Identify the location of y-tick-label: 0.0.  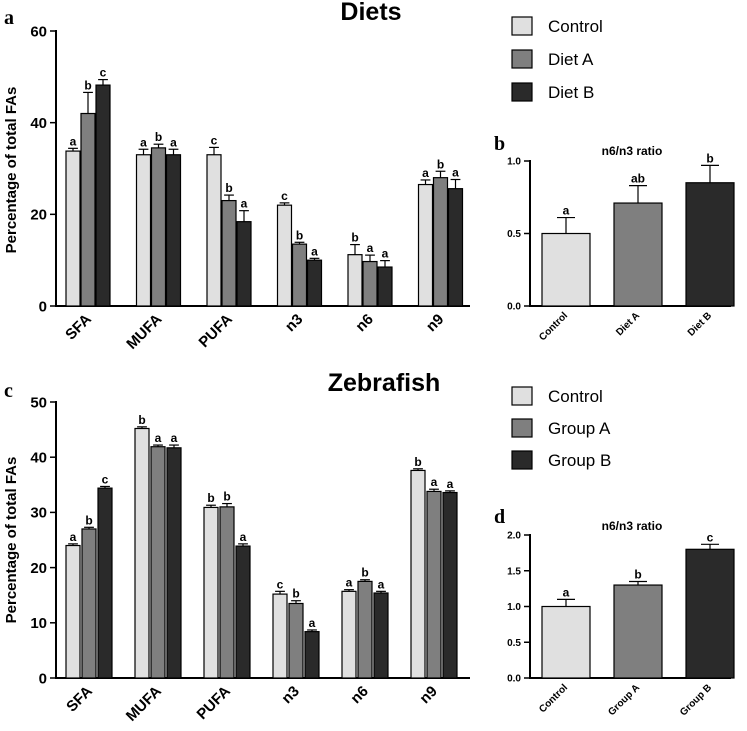
(514, 307).